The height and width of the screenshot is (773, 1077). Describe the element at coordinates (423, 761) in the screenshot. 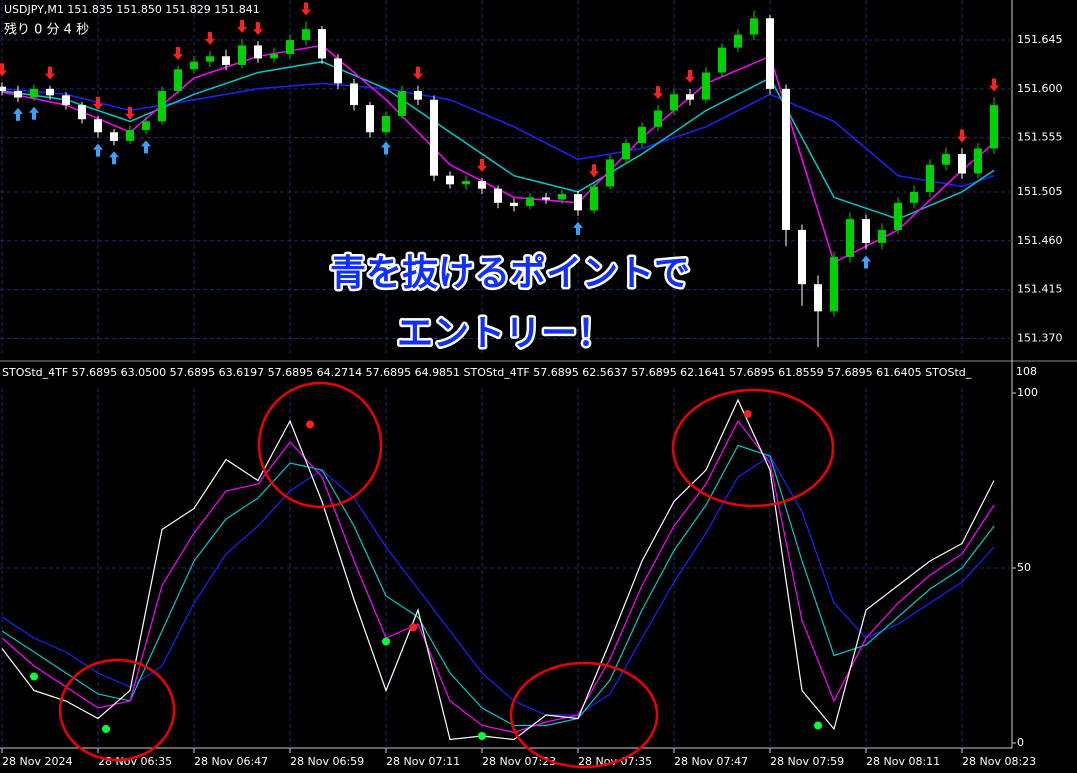

I see `x-tick-label: 28 Nov 07:11` at that location.